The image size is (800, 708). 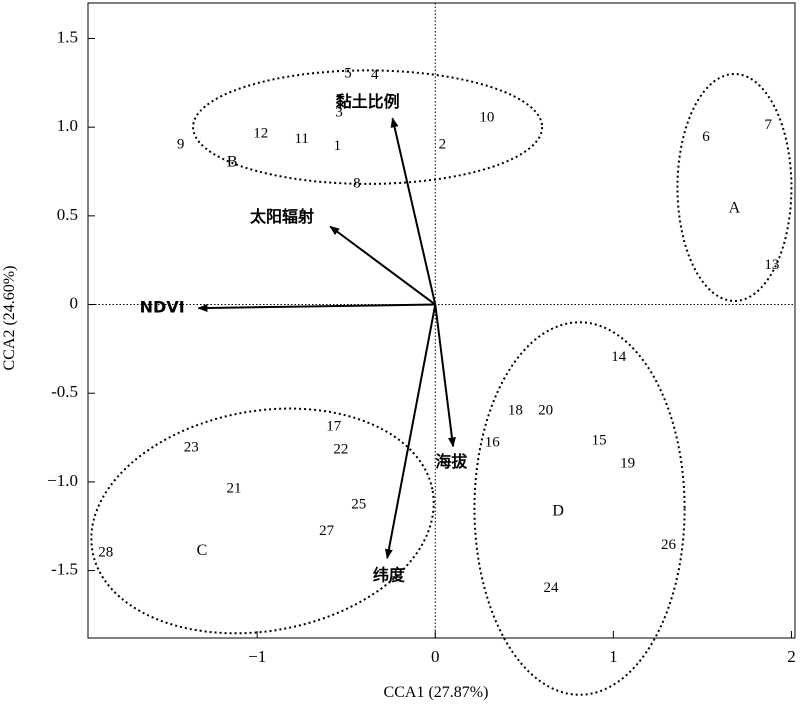 I want to click on site-point-23: 23, so click(x=191, y=448).